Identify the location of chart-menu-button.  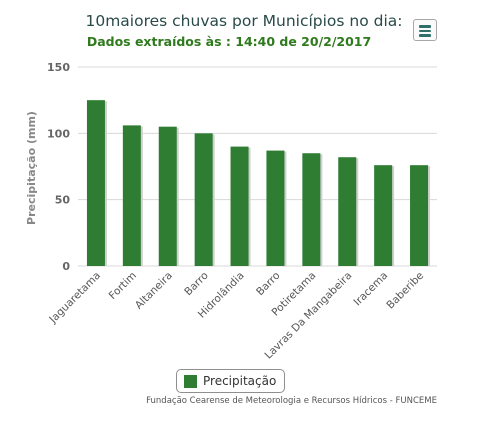
(425, 30).